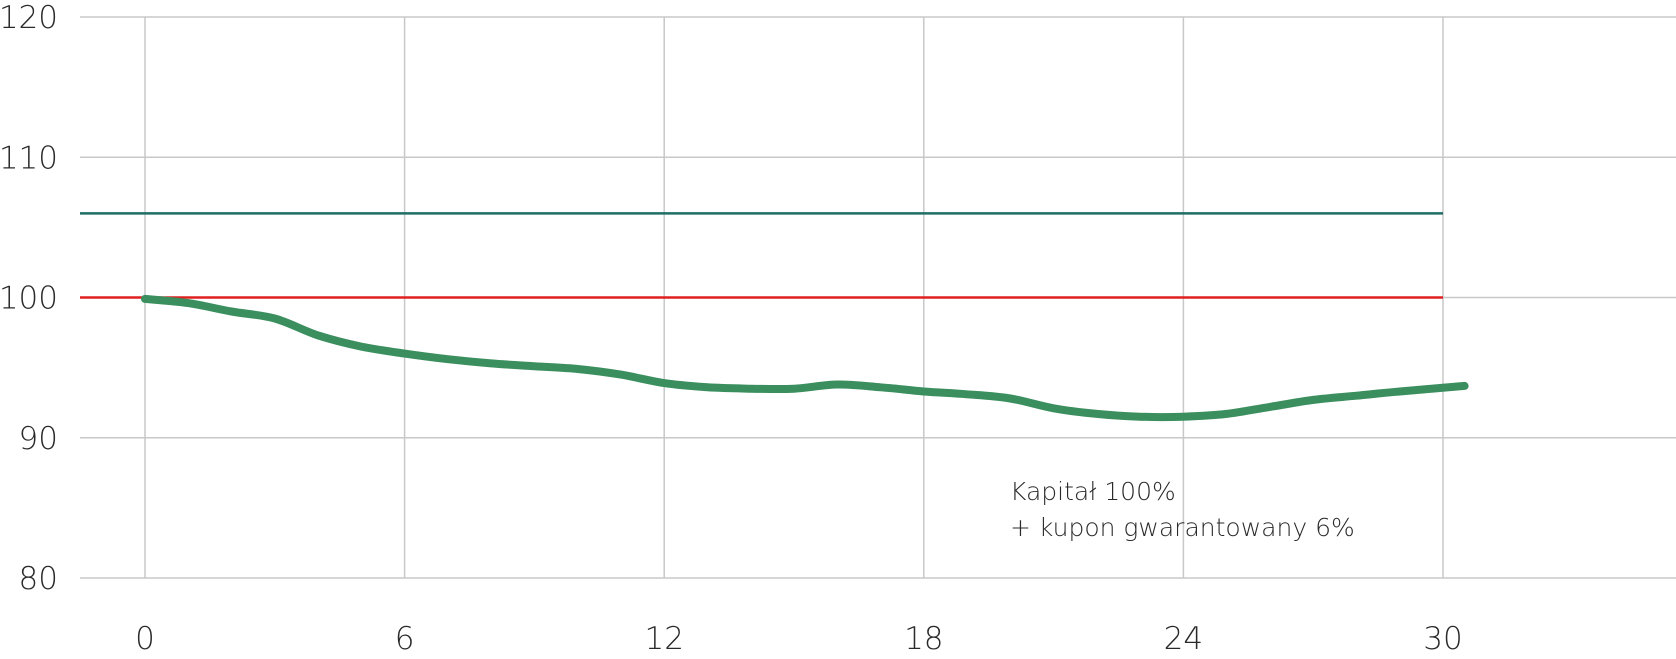  What do you see at coordinates (761, 255) in the screenshot?
I see `reference-lines` at bounding box center [761, 255].